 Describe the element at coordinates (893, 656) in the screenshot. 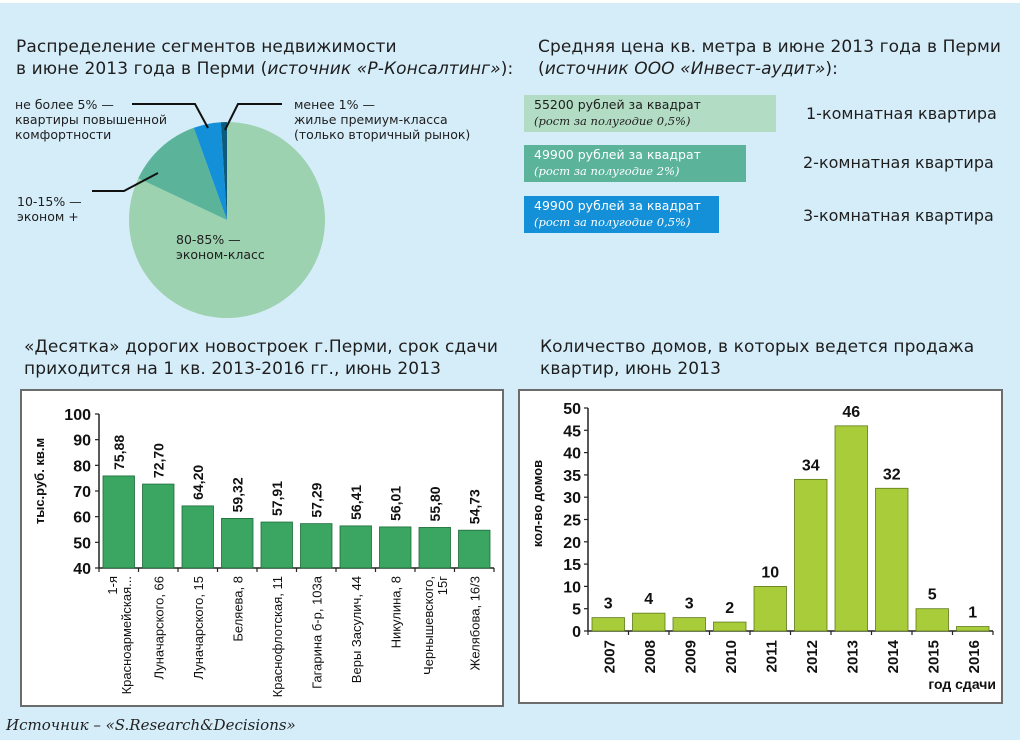

I see `x-category-label: 2014` at that location.